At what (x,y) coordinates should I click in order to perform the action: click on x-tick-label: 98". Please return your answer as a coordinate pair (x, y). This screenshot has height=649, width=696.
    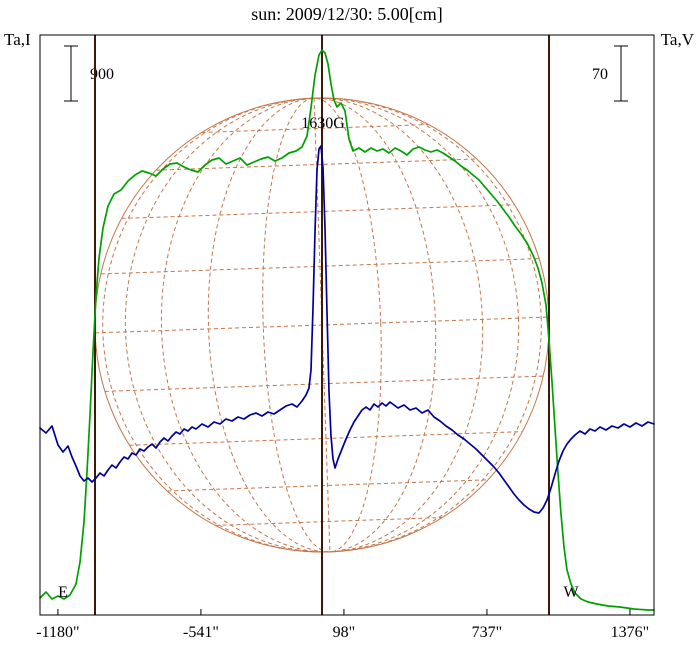
    Looking at the image, I should click on (344, 632).